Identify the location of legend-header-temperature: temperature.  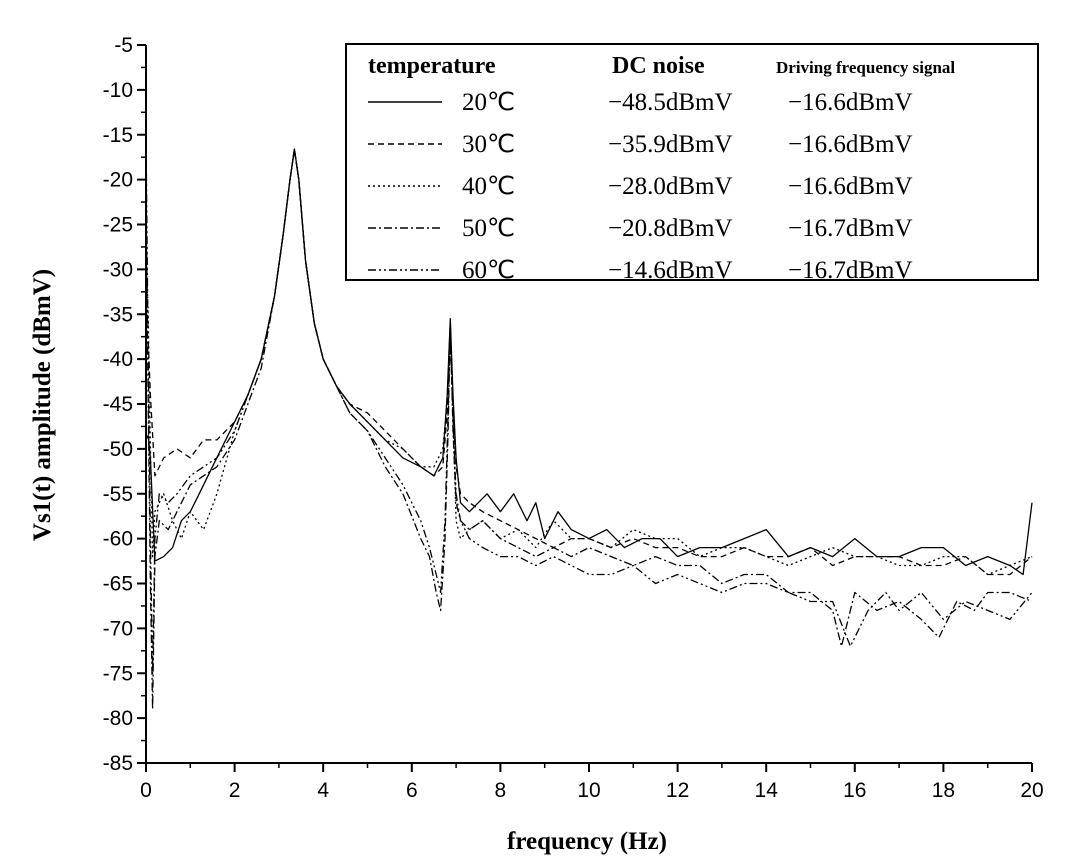
(432, 66).